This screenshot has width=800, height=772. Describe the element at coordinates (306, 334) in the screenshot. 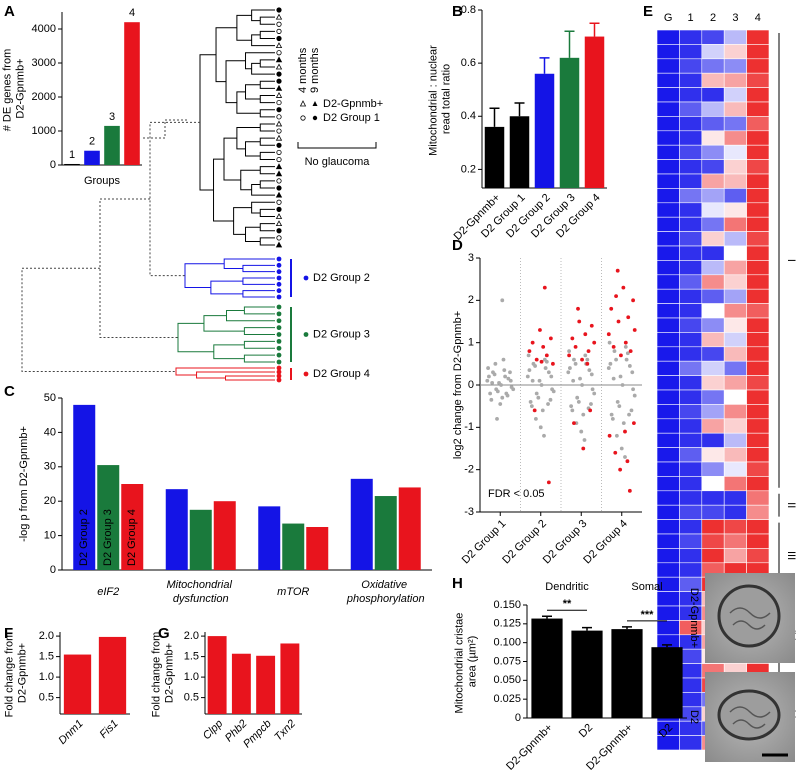

I see `cluster-dot` at that location.